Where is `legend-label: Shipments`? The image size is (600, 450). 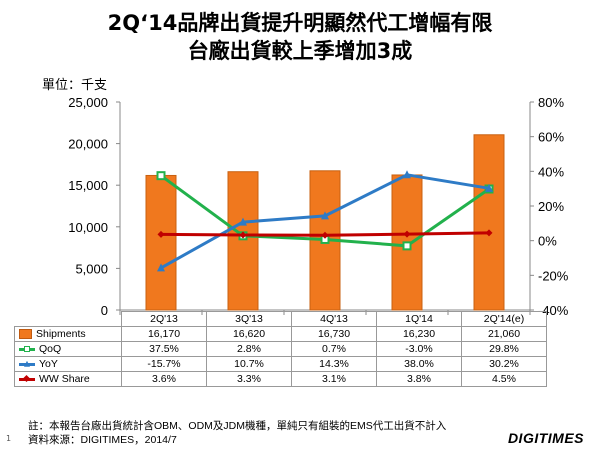 legend-label: Shipments is located at coordinates (61, 334).